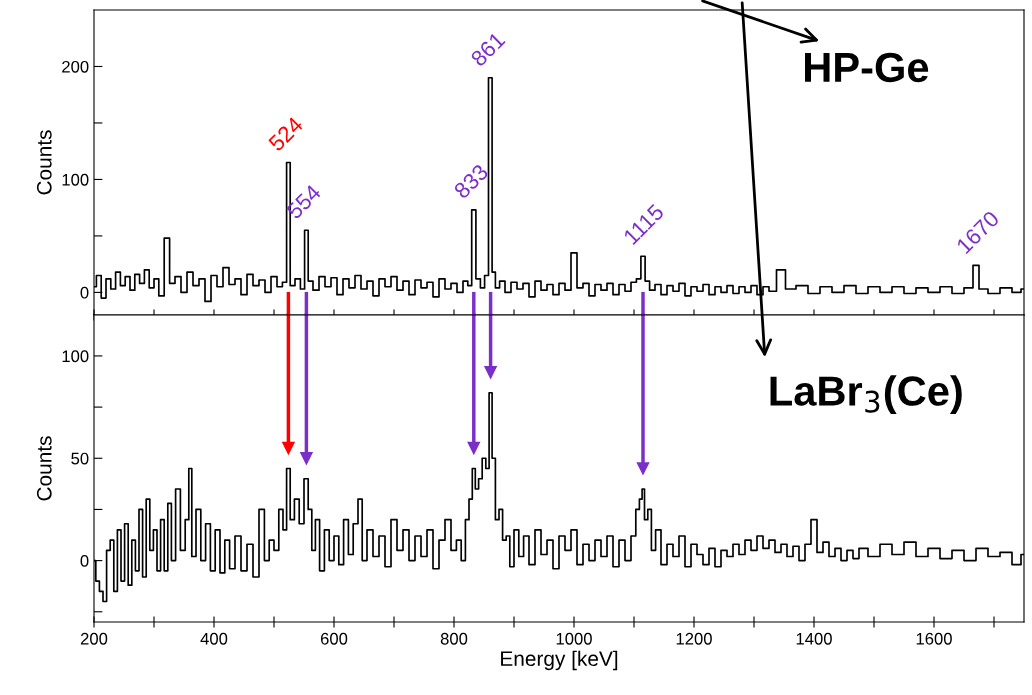 Image resolution: width=1032 pixels, height=695 pixels. Describe the element at coordinates (454, 638) in the screenshot. I see `x-tick-label: 800` at that location.